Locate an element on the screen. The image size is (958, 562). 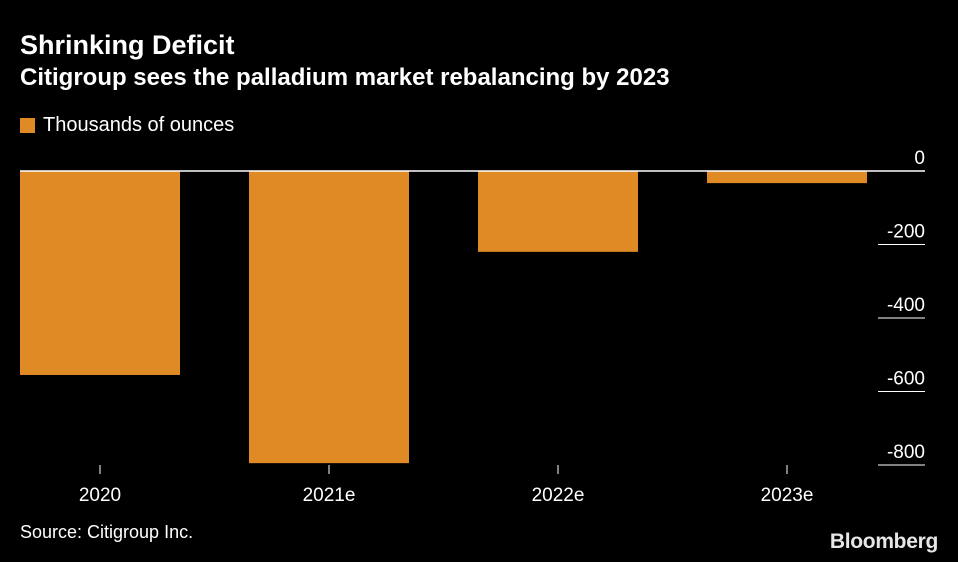
bar-2023e is located at coordinates (787, 177).